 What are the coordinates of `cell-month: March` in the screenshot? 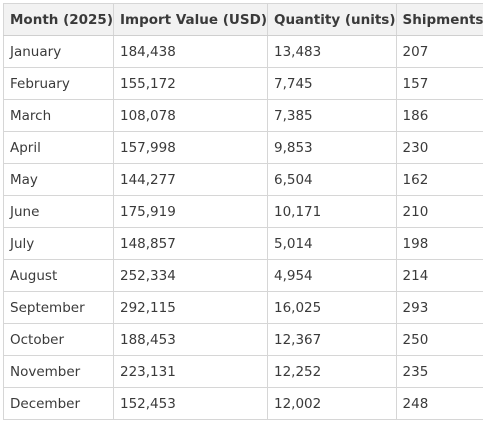 It's located at (58, 115).